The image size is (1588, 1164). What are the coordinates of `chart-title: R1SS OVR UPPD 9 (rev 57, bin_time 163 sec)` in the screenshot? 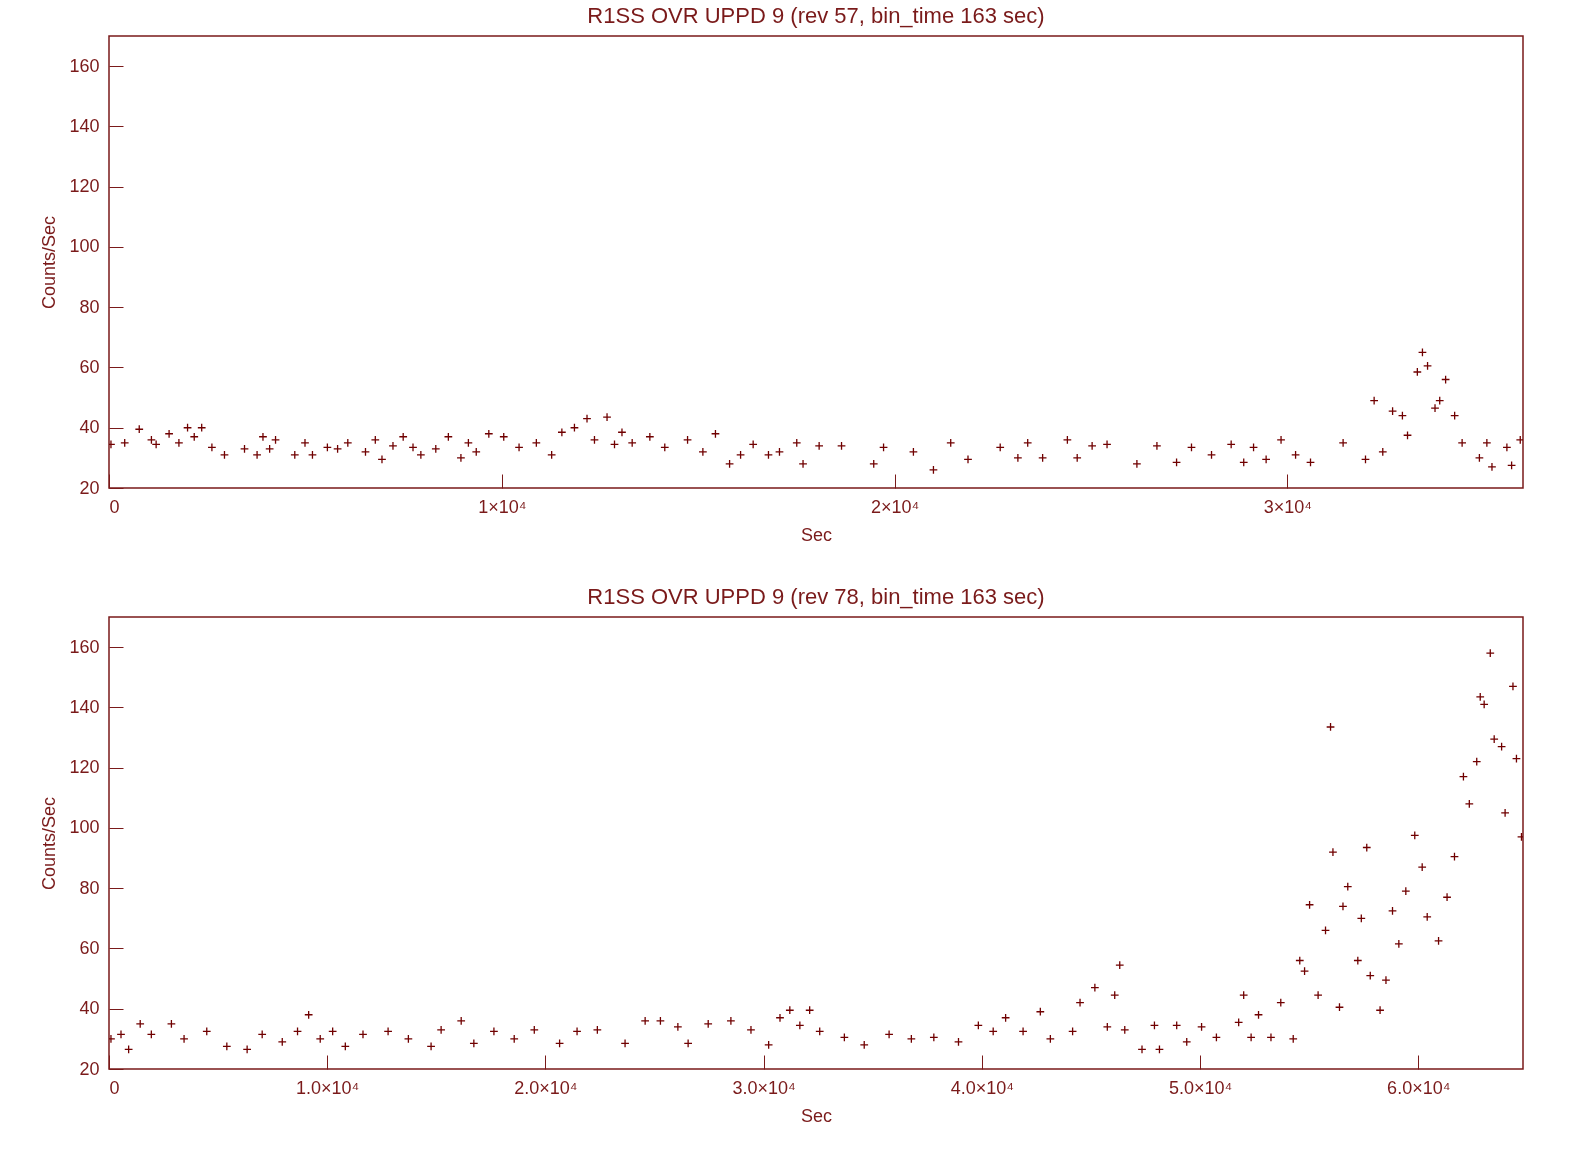 It's located at (816, 15).